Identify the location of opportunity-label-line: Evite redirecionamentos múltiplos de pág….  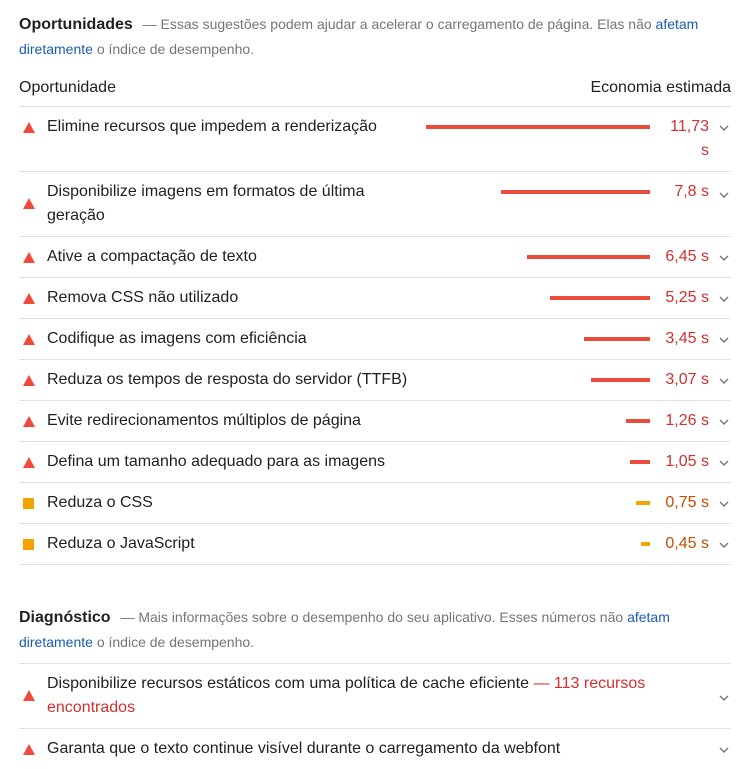
(204, 420).